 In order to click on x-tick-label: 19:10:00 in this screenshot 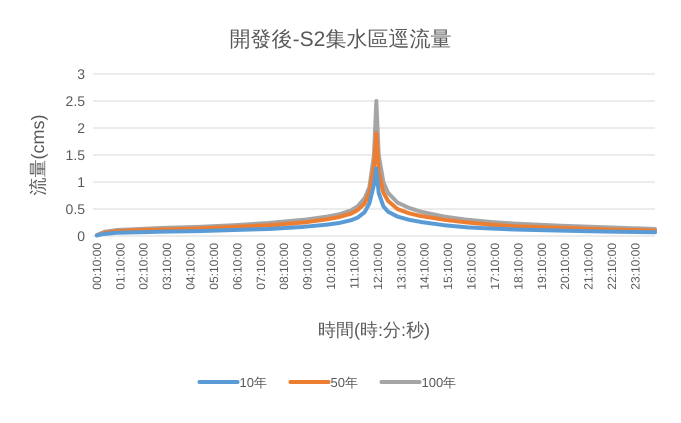, I will do `click(541, 266)`.